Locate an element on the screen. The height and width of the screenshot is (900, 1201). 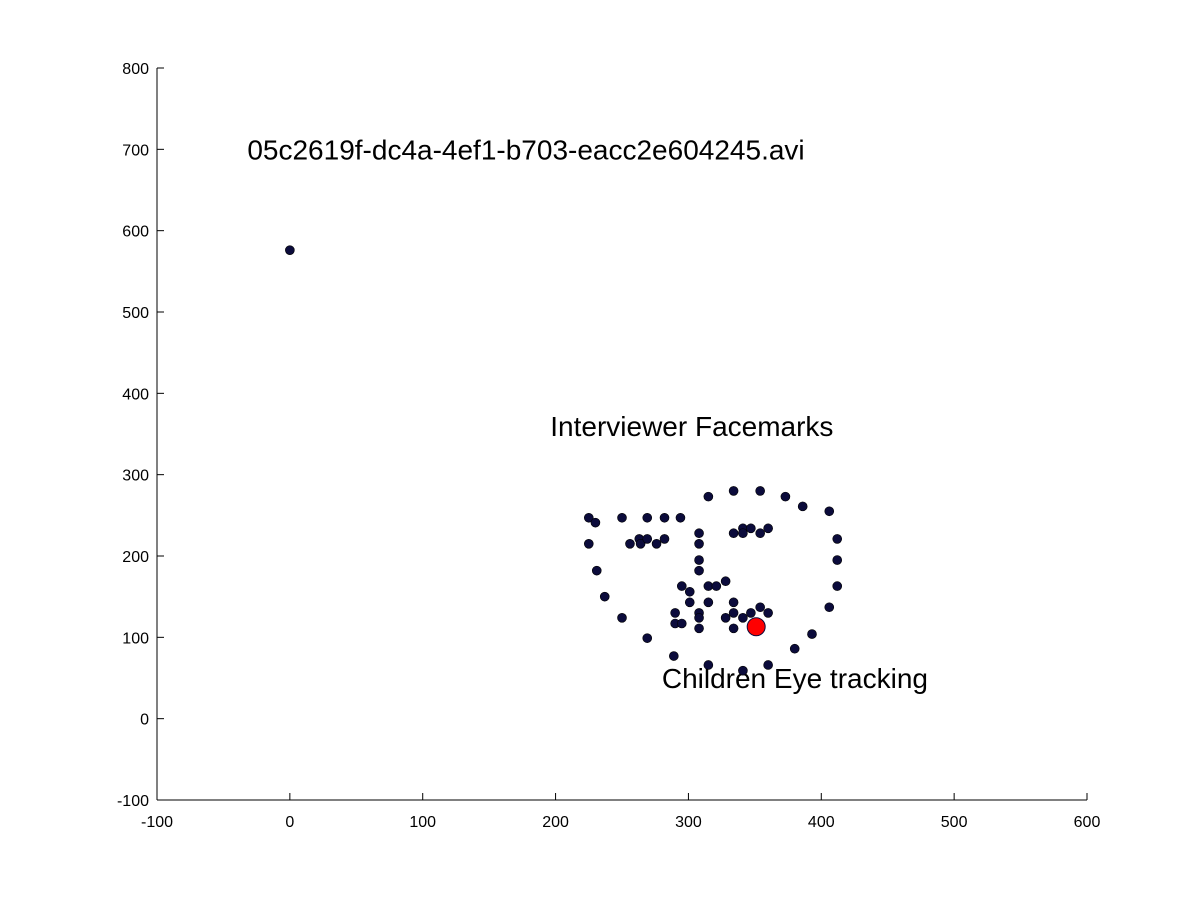
x-tick-label: 400 is located at coordinates (821, 822).